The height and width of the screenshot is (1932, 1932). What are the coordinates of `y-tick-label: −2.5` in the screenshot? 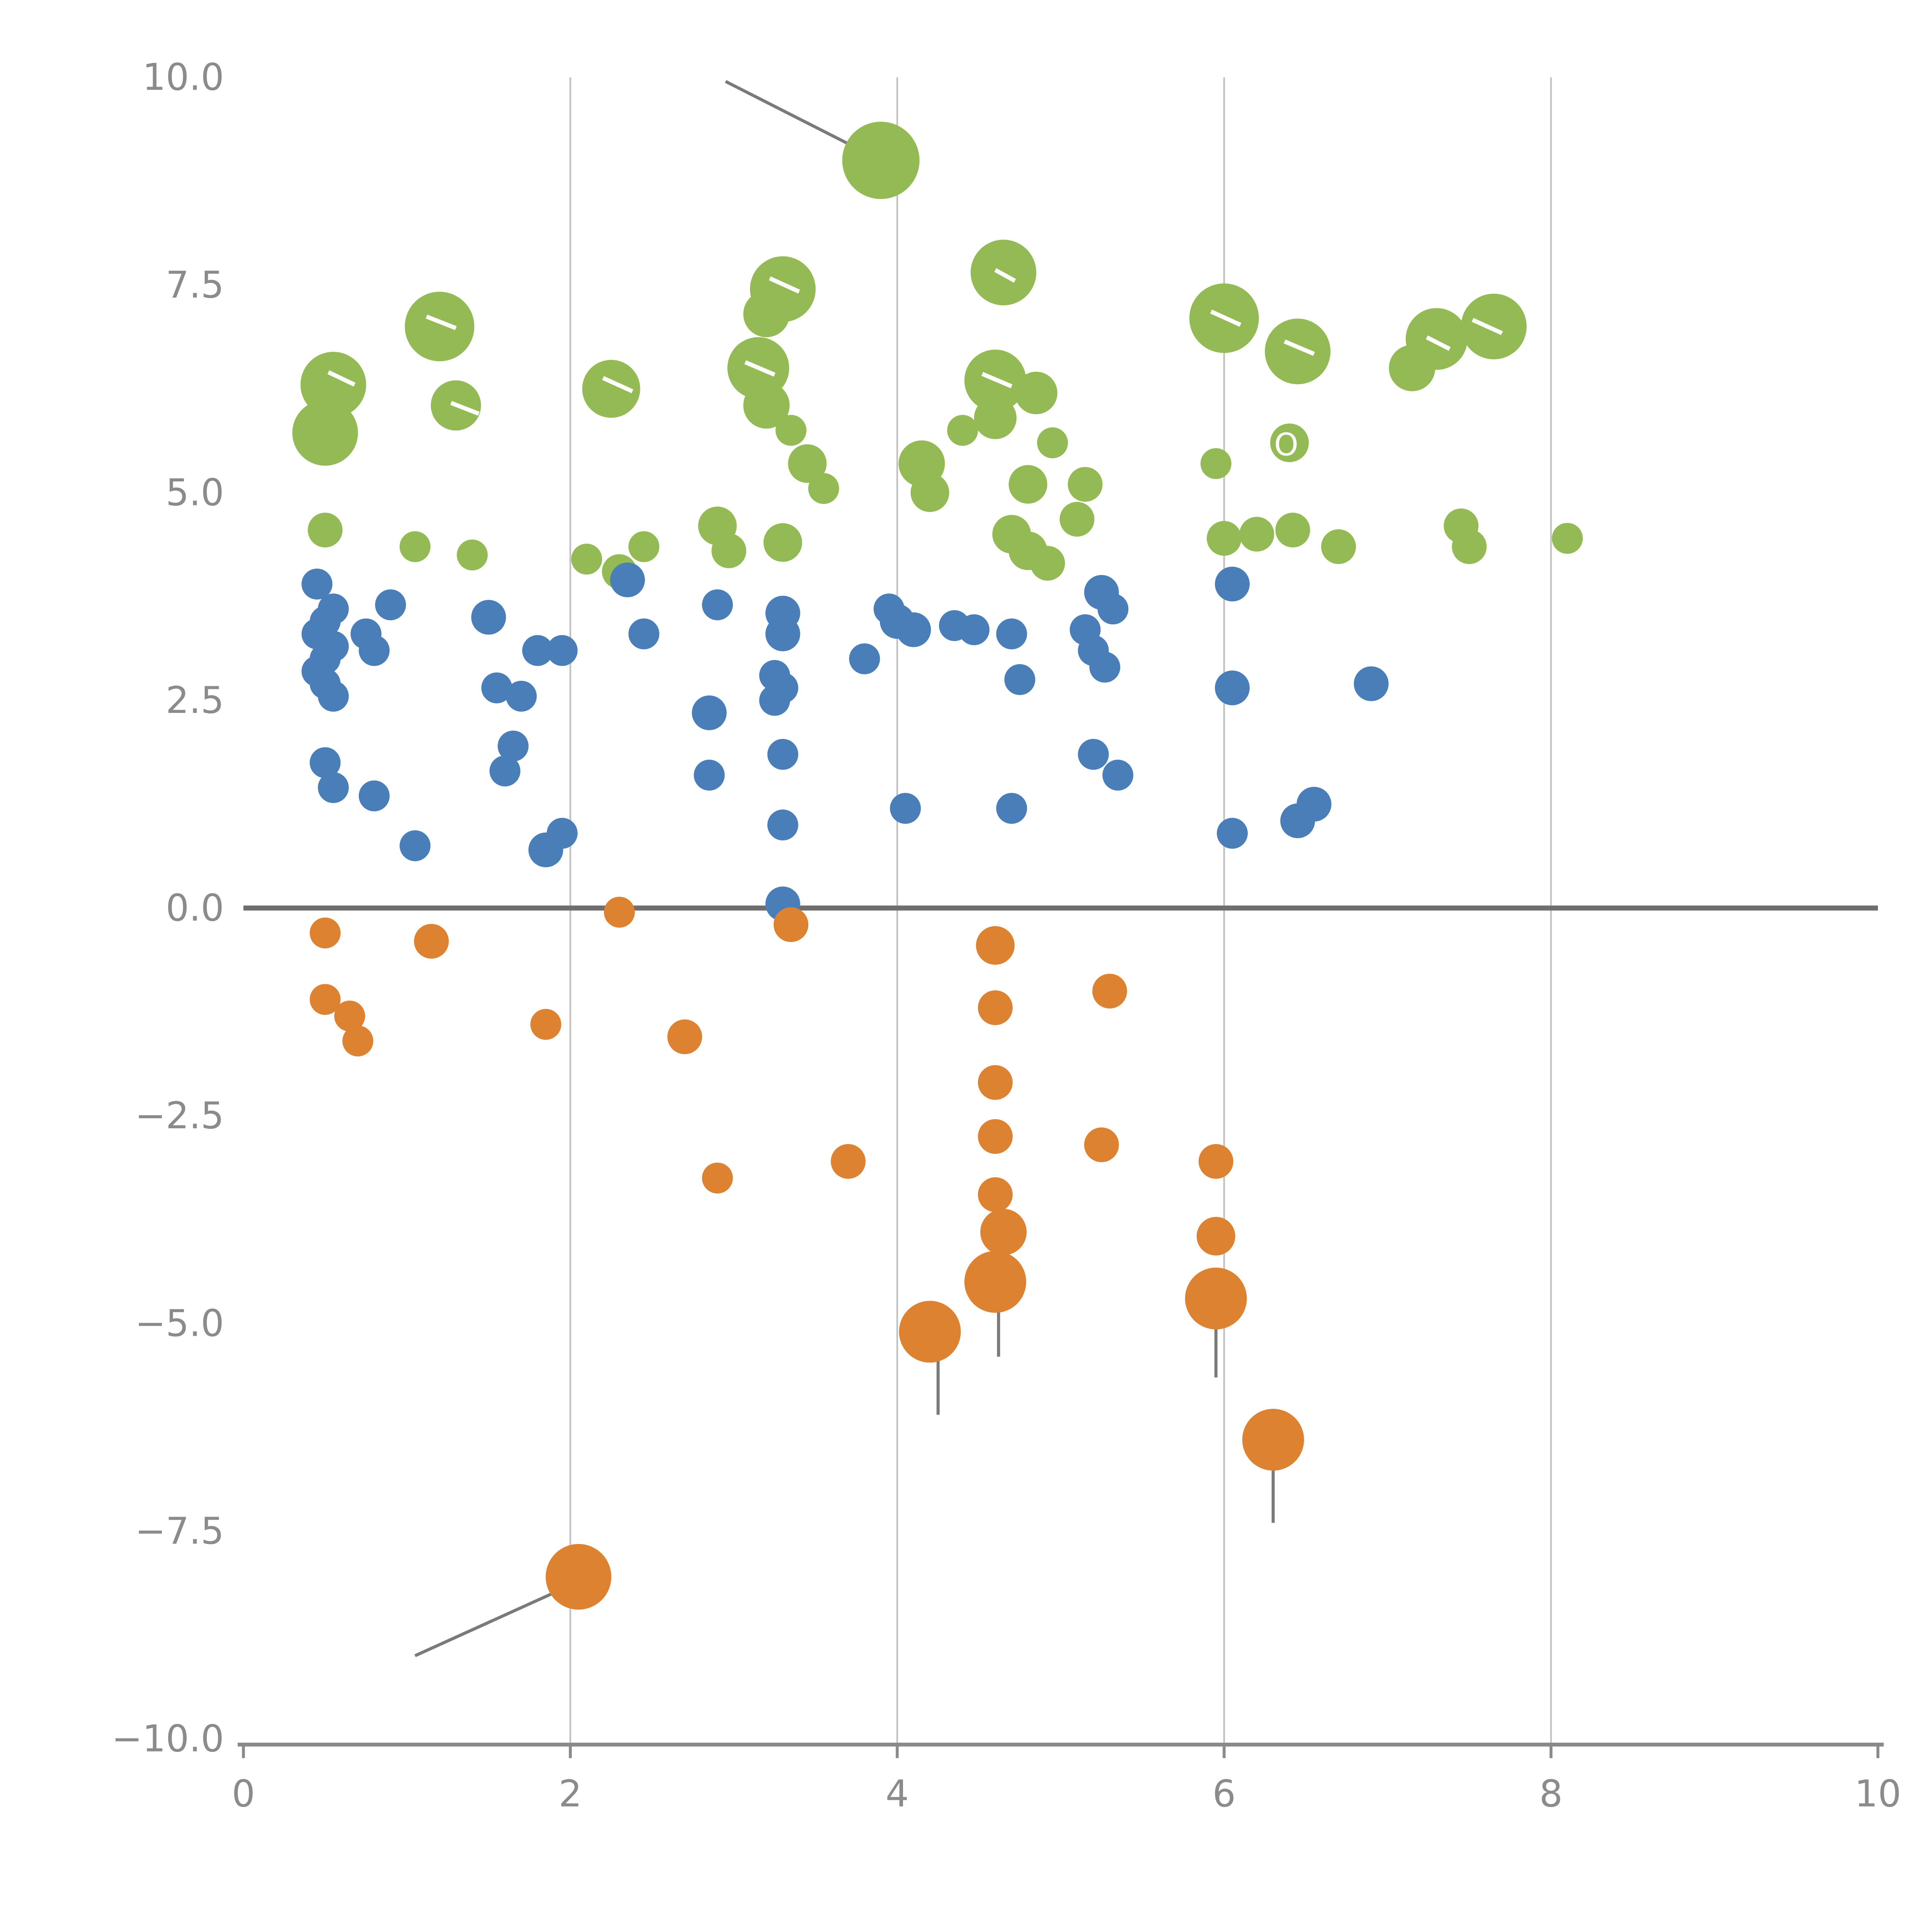 It's located at (179, 1116).